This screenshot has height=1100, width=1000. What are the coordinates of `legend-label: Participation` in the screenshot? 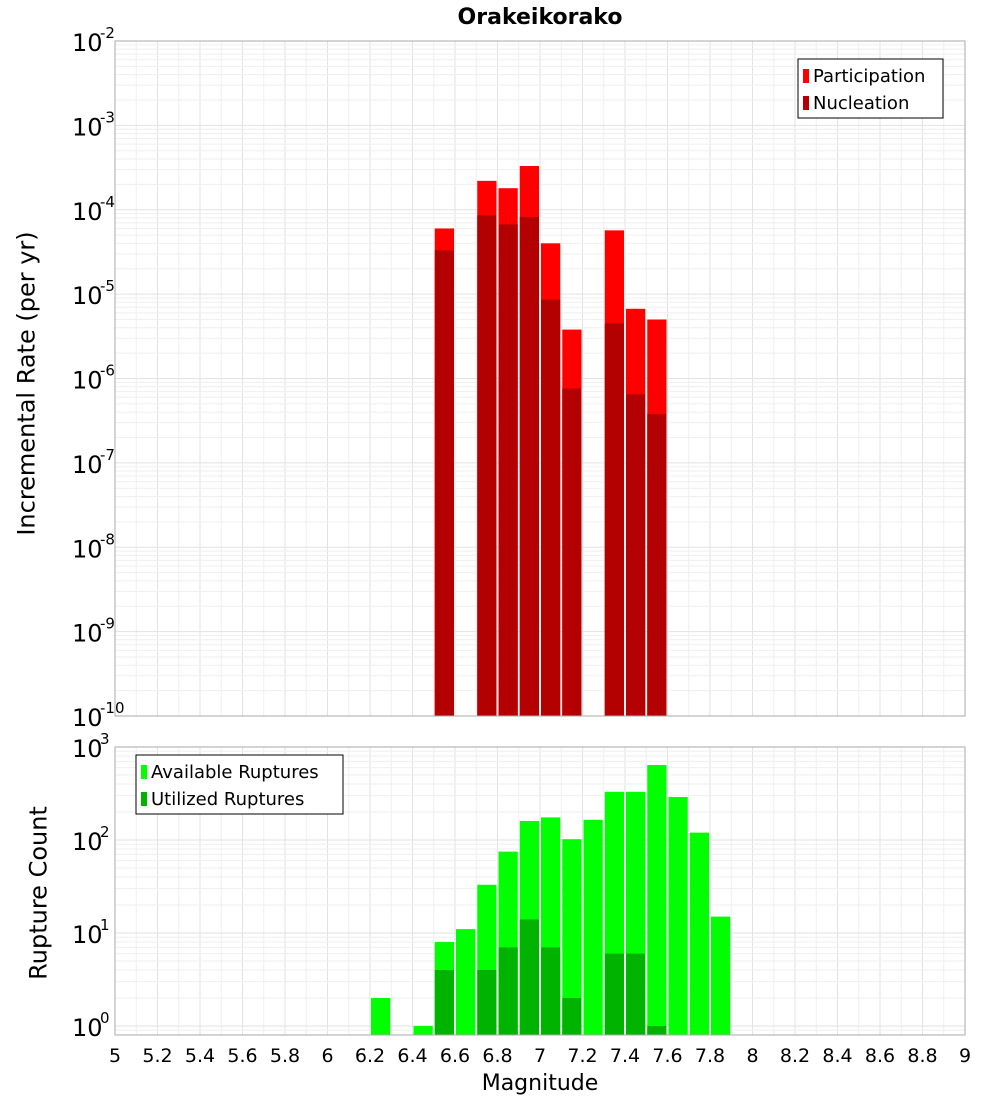 It's located at (869, 76).